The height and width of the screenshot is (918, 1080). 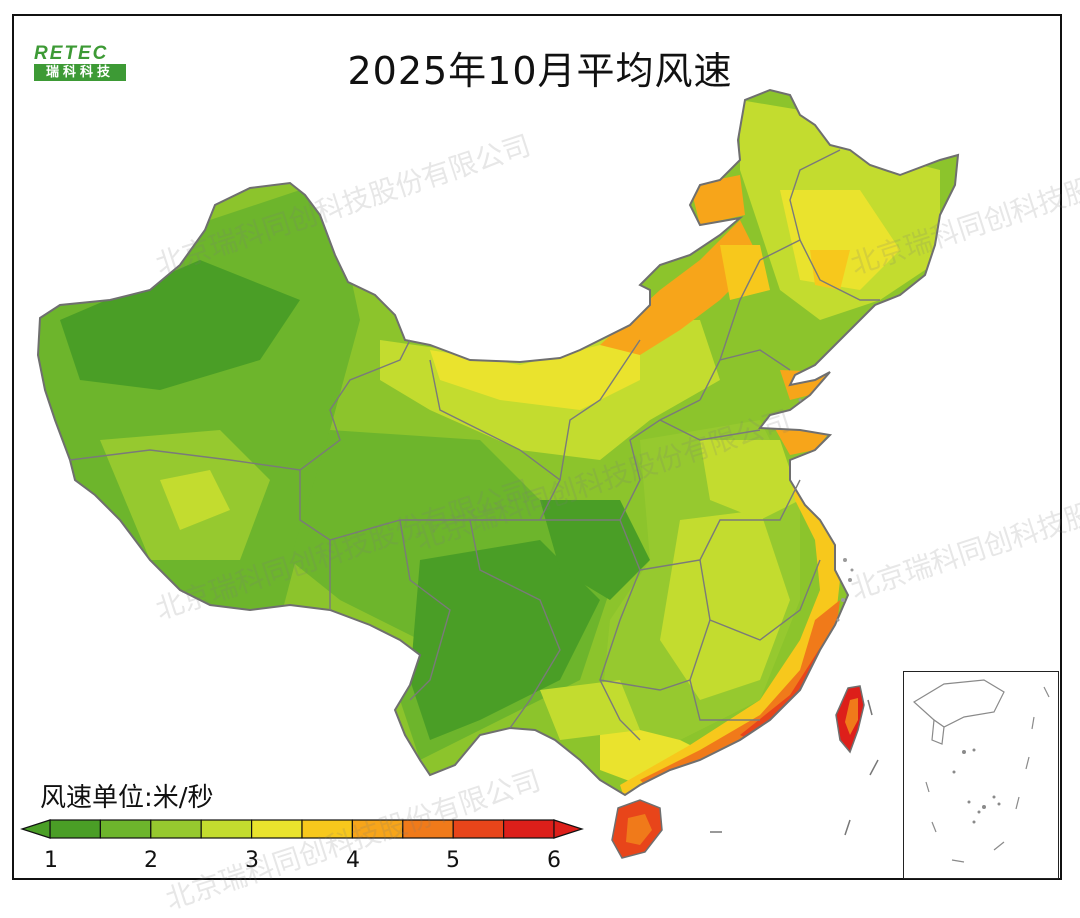 What do you see at coordinates (353, 860) in the screenshot?
I see `legend-tick-4: 4` at bounding box center [353, 860].